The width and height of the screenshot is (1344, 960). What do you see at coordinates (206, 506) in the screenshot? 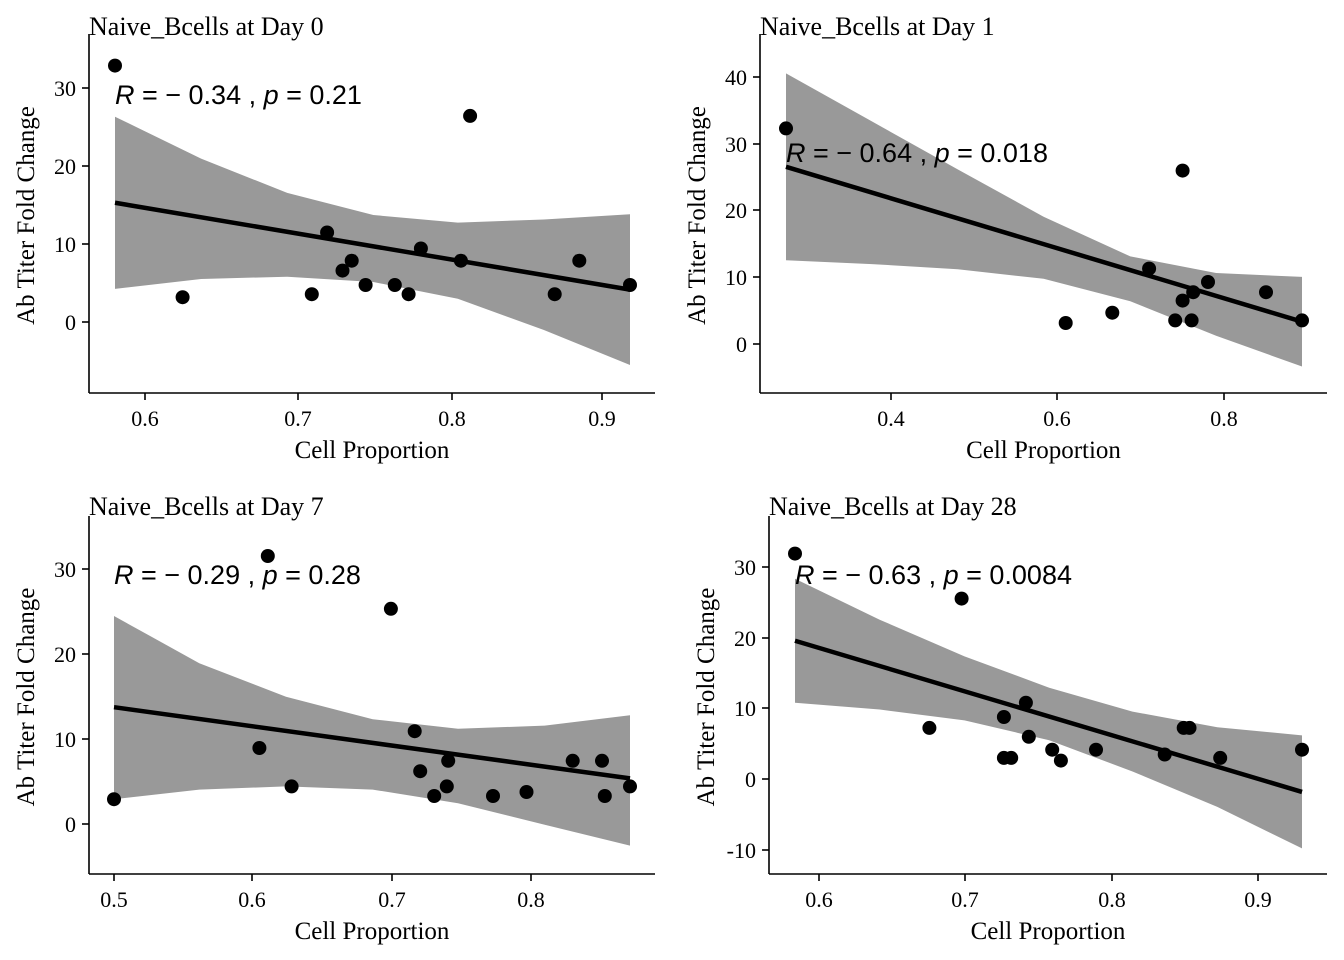
I see `panel-title: Naive_Bcells at Day 7` at bounding box center [206, 506].